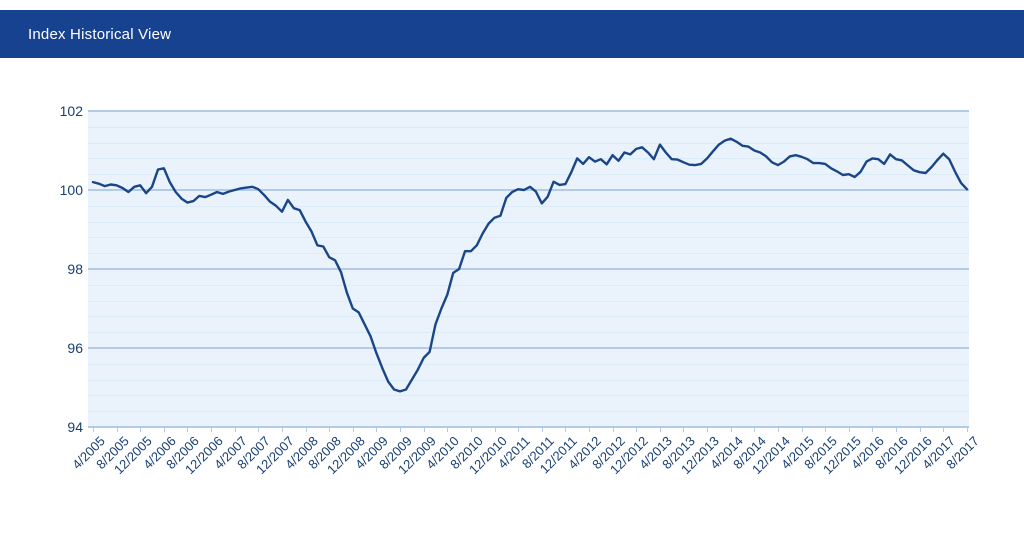  I want to click on header-bar: Index Historical View, so click(512, 34).